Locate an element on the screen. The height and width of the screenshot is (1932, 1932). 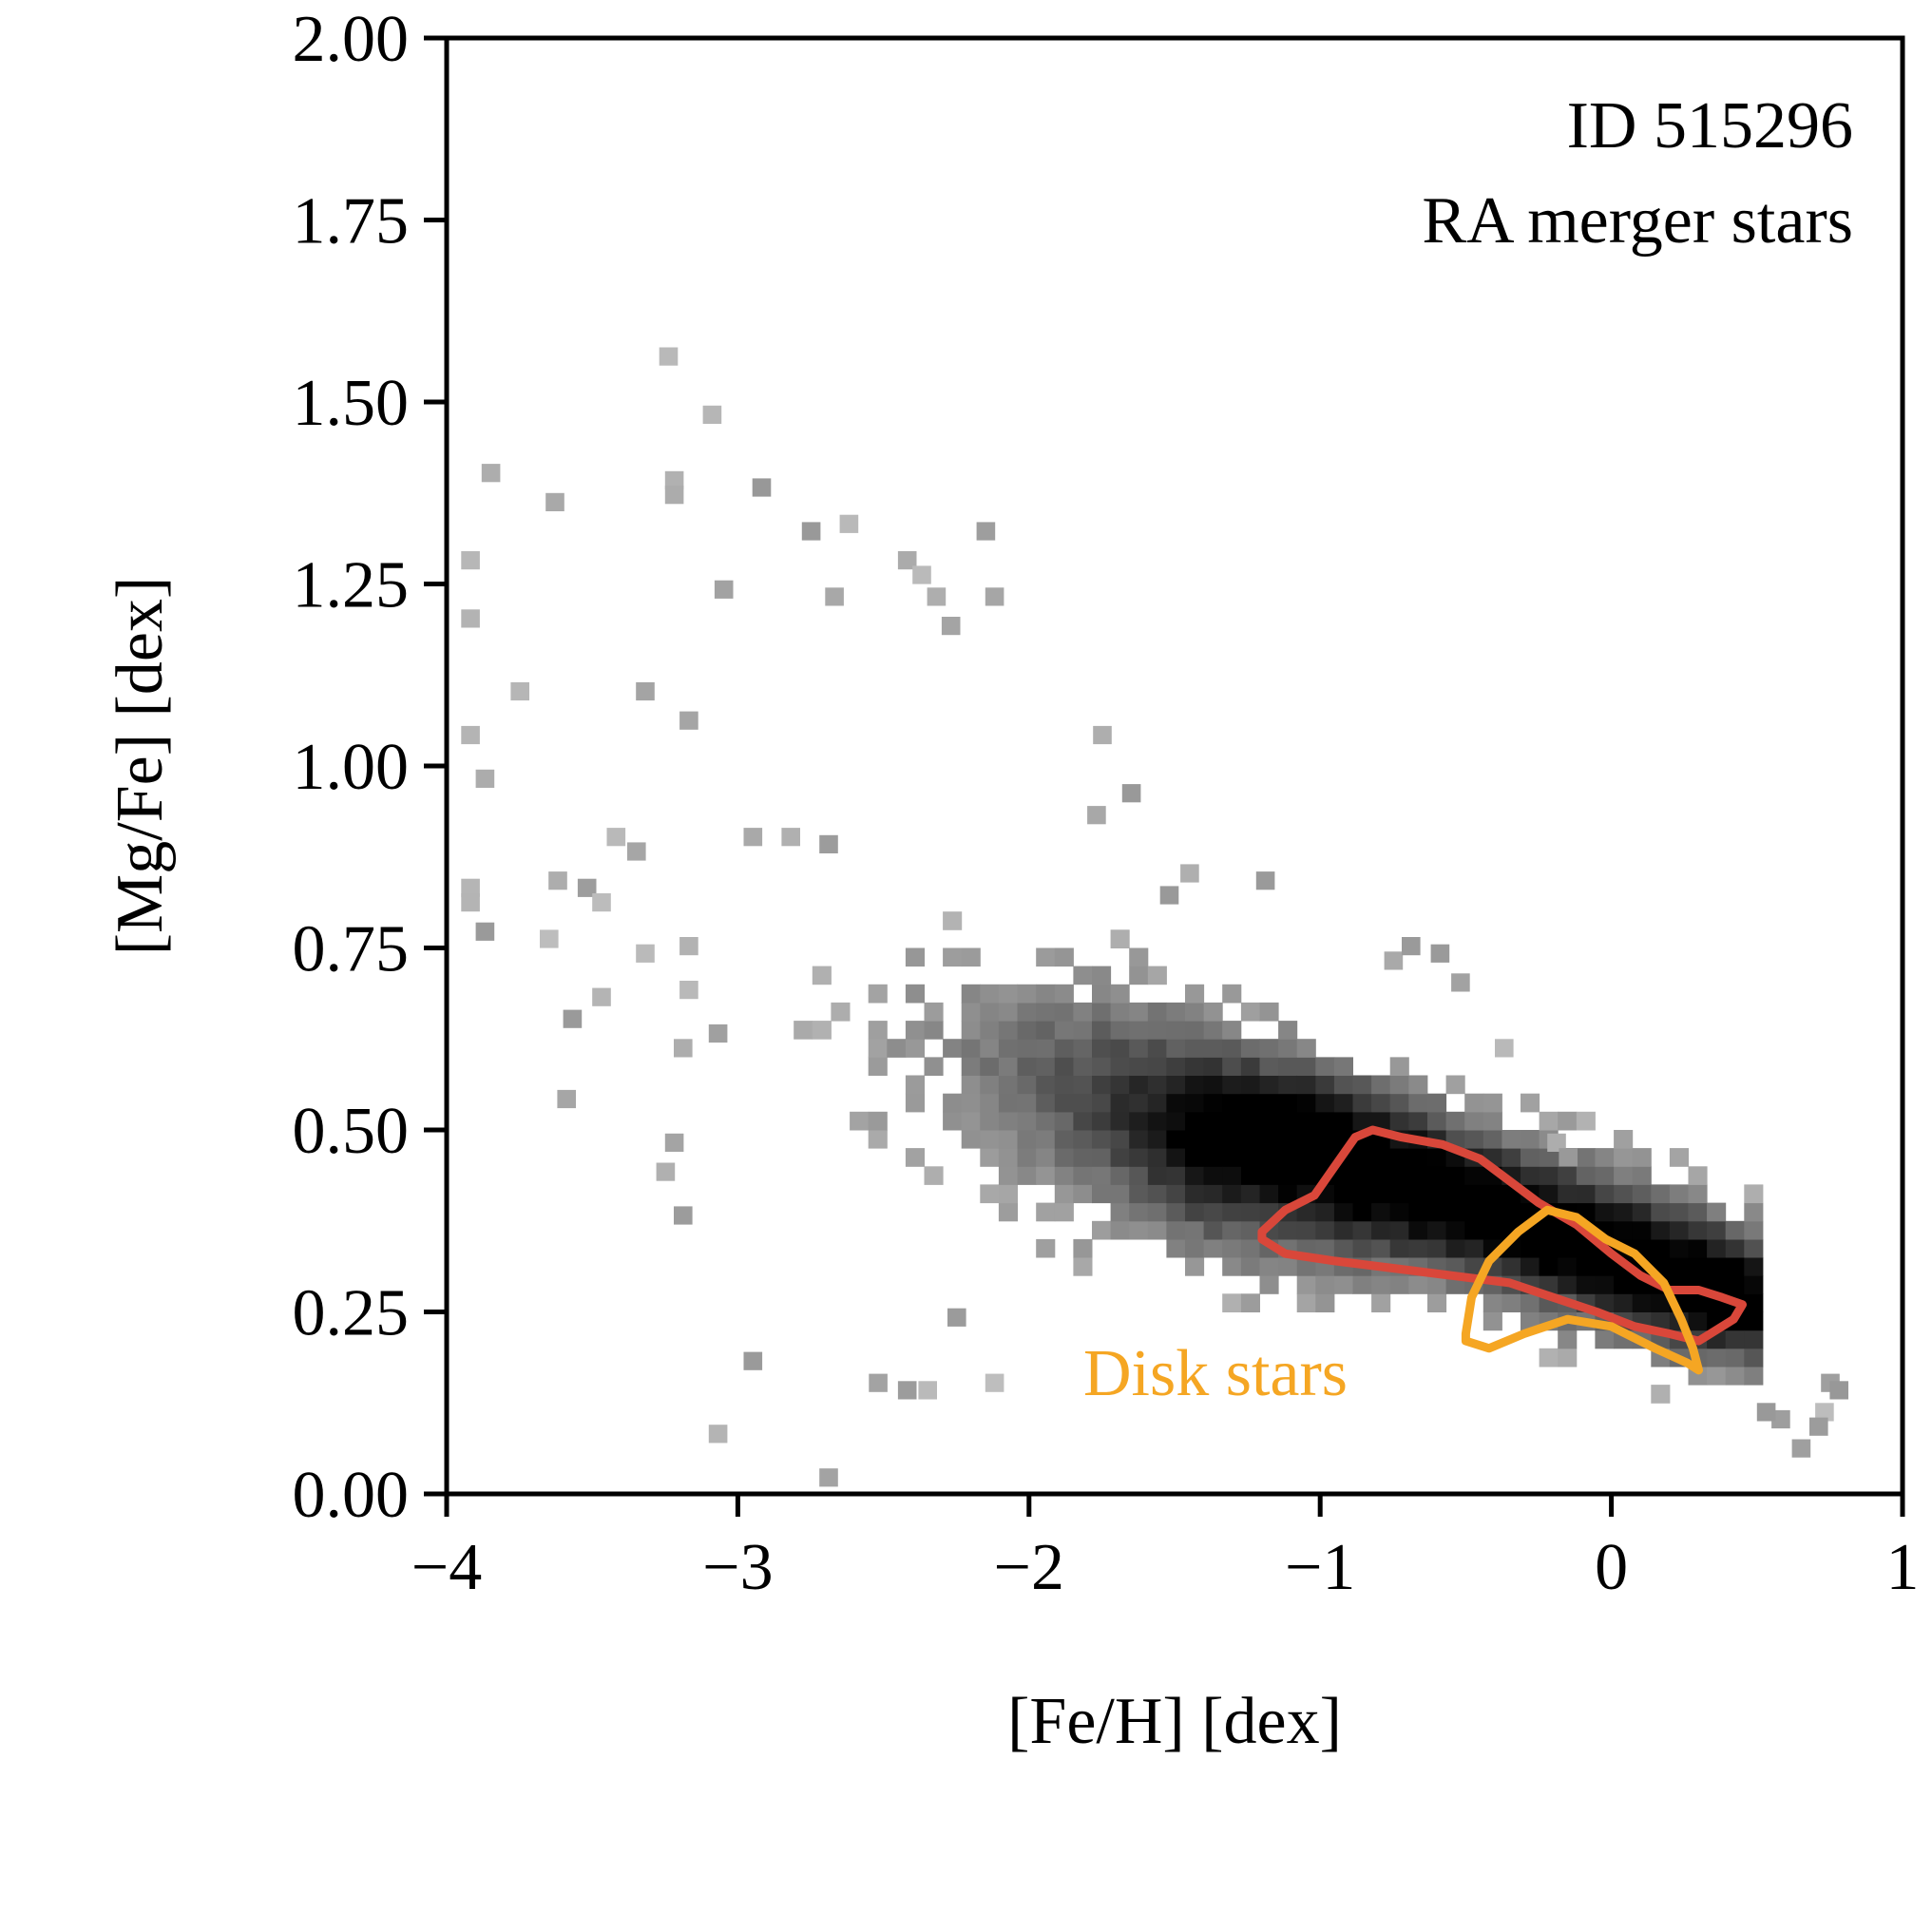
y-tick-label: 0.75 is located at coordinates (351, 949).